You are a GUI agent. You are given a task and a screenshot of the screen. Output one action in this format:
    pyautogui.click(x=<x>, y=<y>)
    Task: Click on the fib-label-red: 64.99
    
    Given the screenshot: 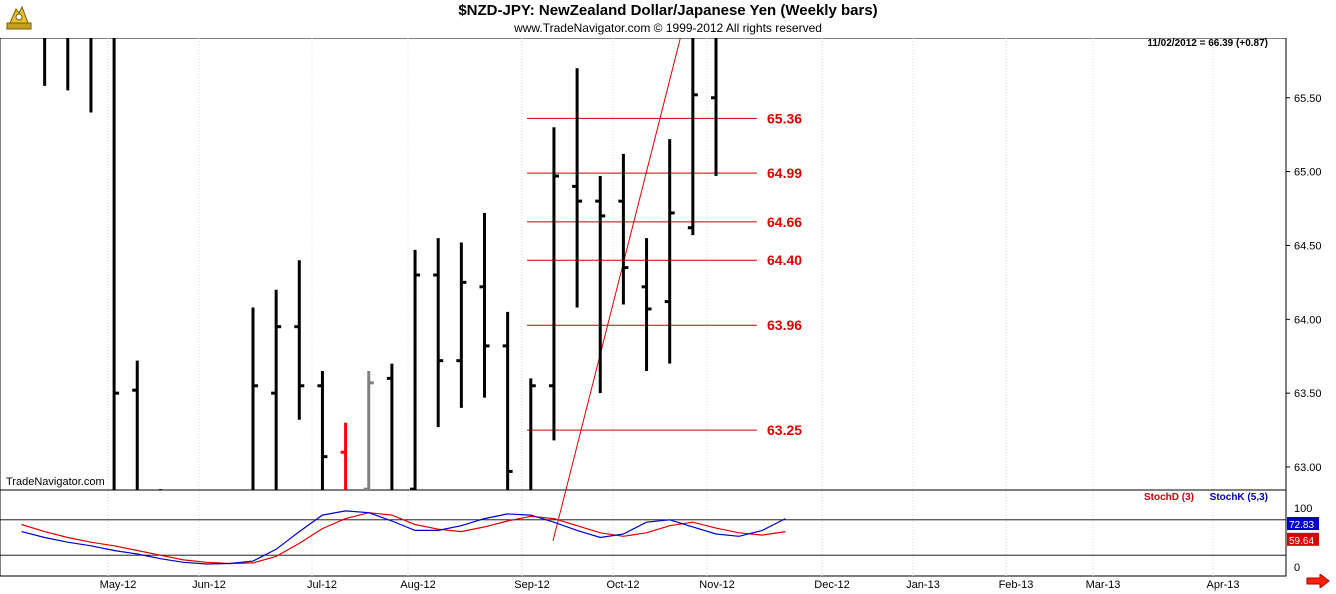 What is the action you would take?
    pyautogui.click(x=784, y=173)
    